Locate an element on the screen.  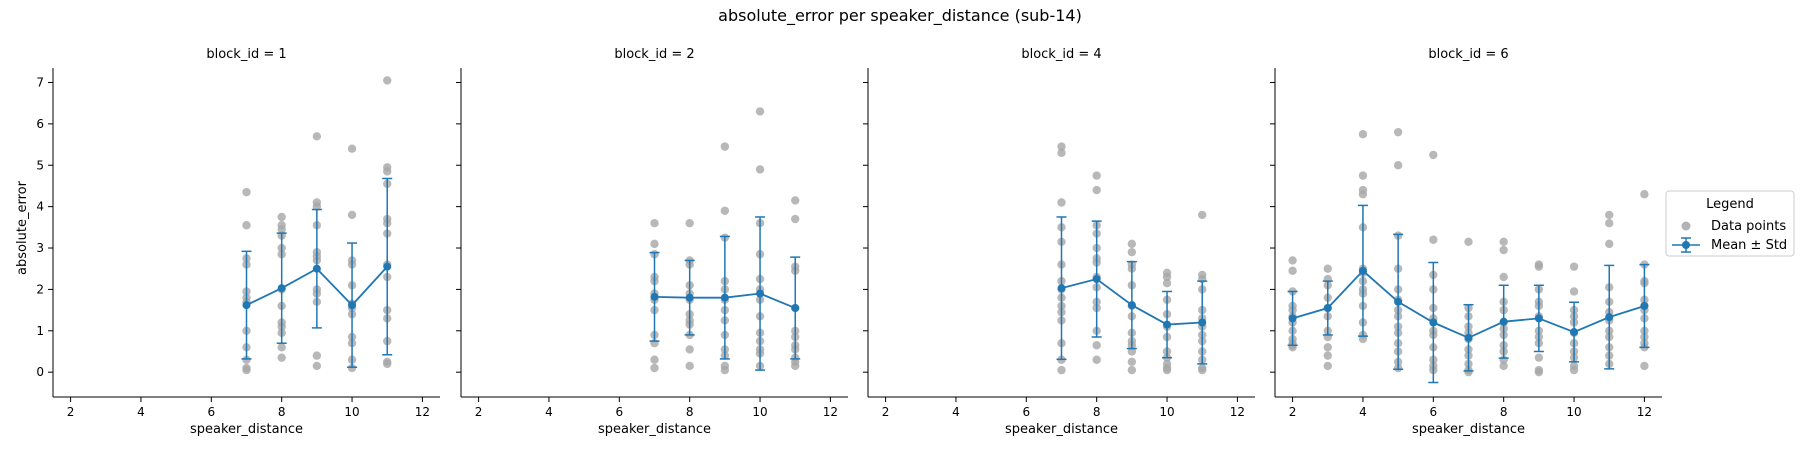
y-tick-label: 6 is located at coordinates (40, 124).